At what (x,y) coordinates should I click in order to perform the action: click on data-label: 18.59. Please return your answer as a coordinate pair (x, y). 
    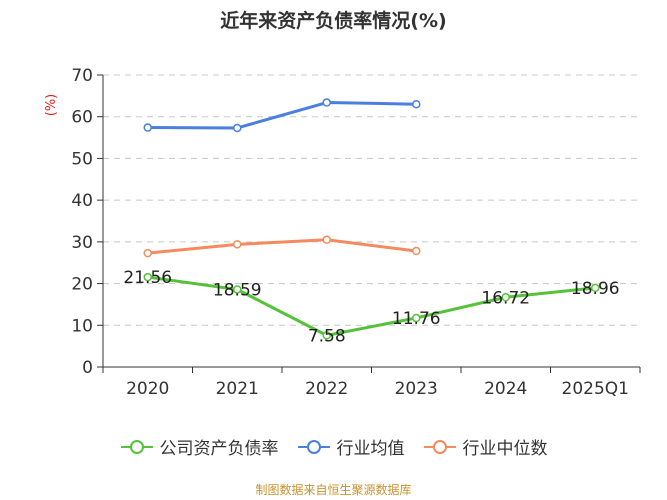
    Looking at the image, I should click on (237, 290).